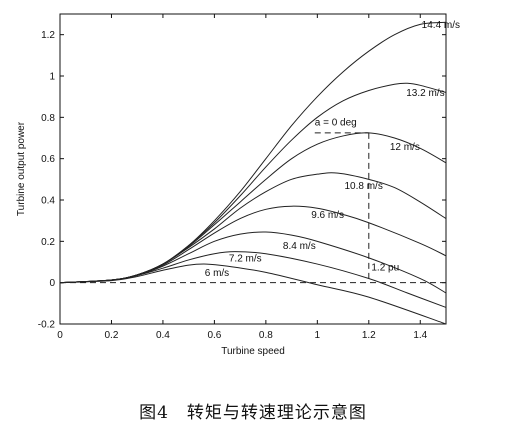 The image size is (506, 441). Describe the element at coordinates (425, 93) in the screenshot. I see `series-label: 13.2 m/s` at that location.